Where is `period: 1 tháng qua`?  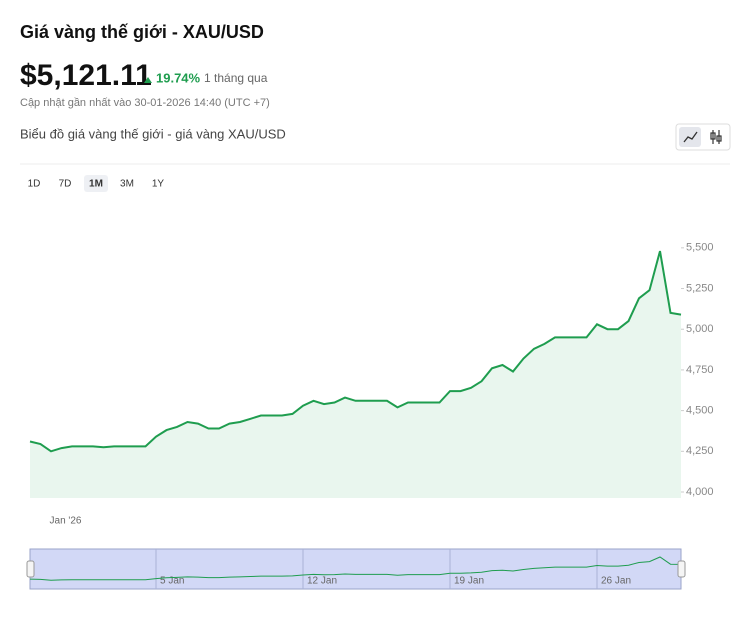 period: 1 tháng qua is located at coordinates (236, 78).